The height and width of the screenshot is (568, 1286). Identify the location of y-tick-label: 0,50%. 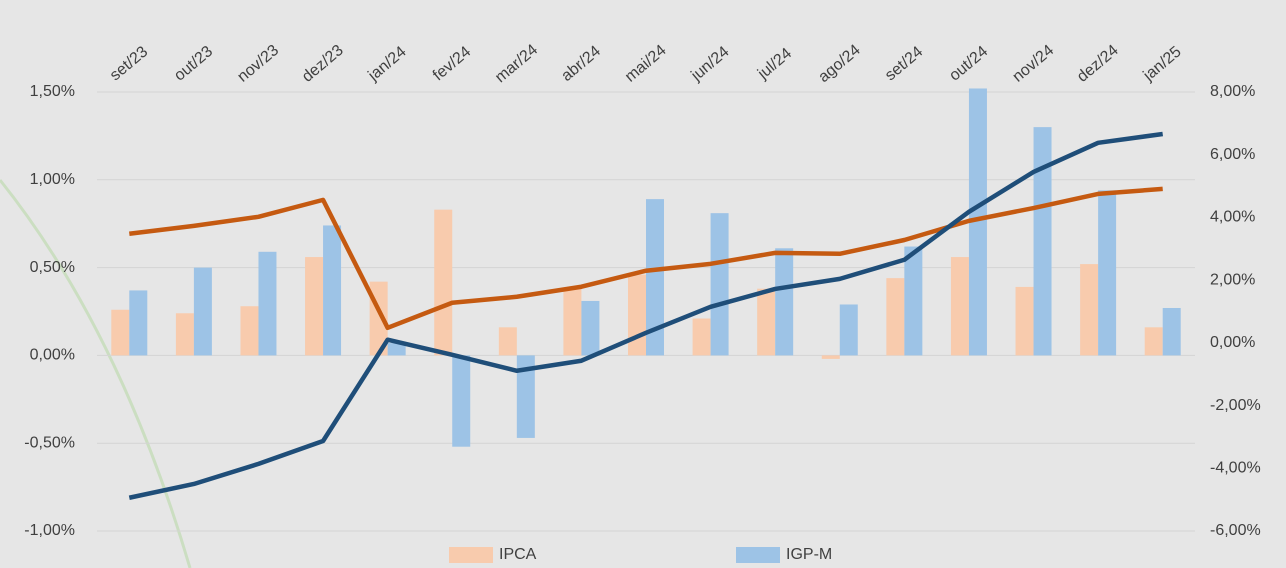
(52, 267).